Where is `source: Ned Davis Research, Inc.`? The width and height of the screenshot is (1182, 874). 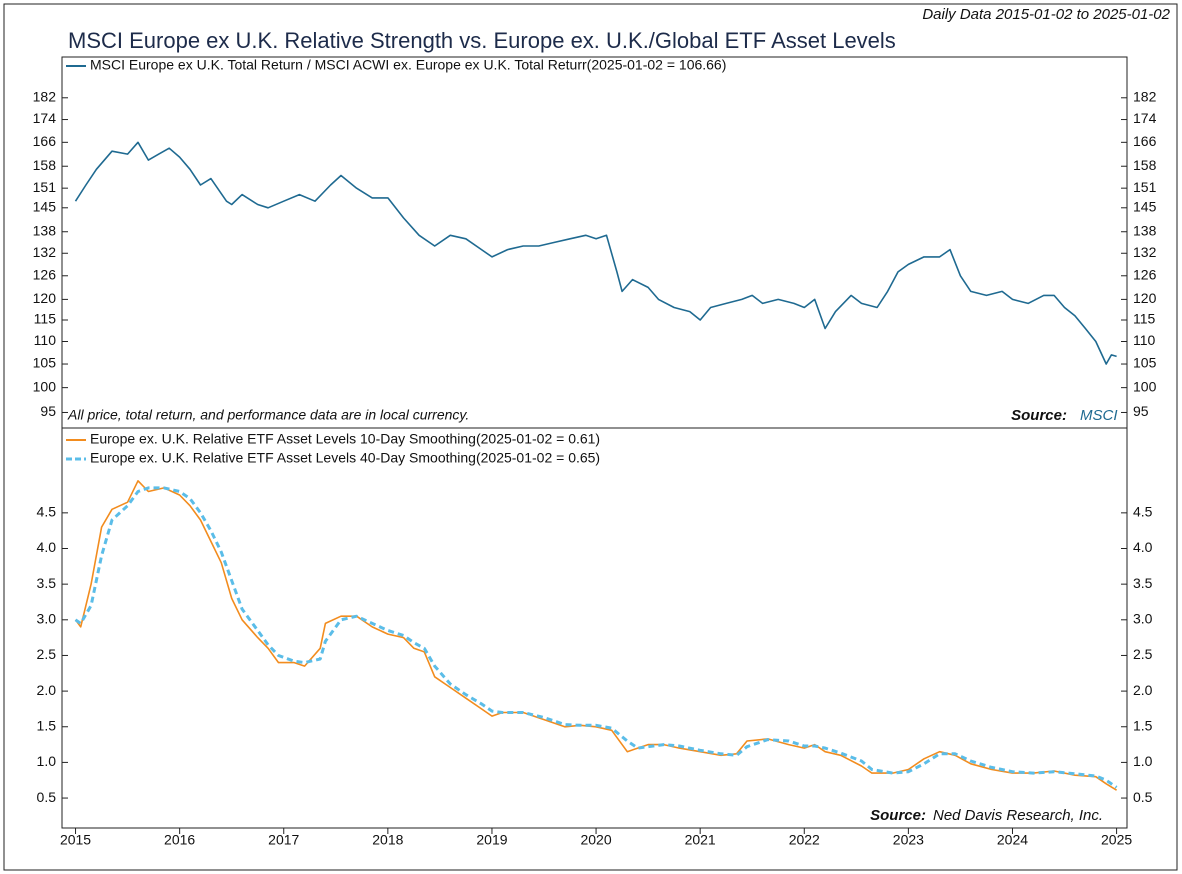
source: Ned Davis Research, Inc. is located at coordinates (1018, 815).